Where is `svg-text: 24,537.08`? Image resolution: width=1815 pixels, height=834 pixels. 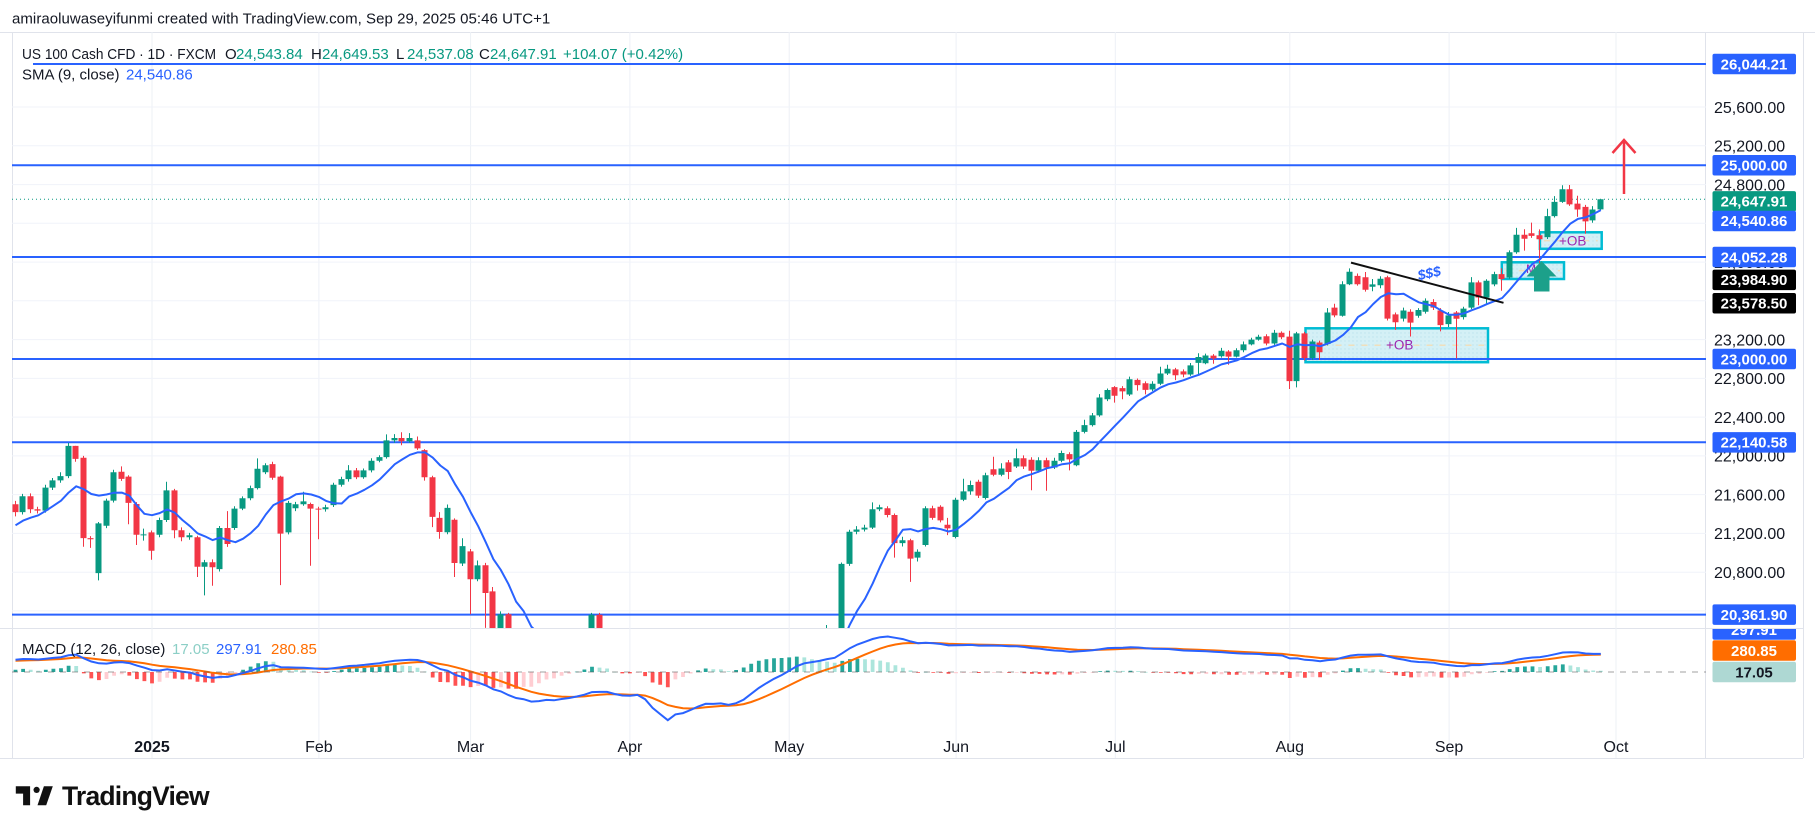
svg-text: 24,537.08 is located at coordinates (440, 54).